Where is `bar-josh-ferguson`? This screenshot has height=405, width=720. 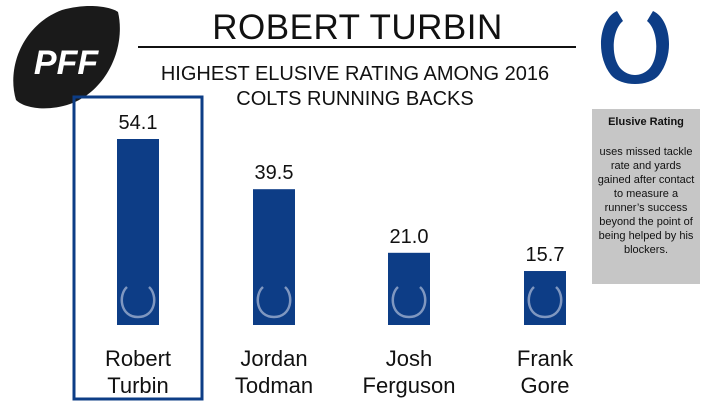
bar-josh-ferguson is located at coordinates (409, 288).